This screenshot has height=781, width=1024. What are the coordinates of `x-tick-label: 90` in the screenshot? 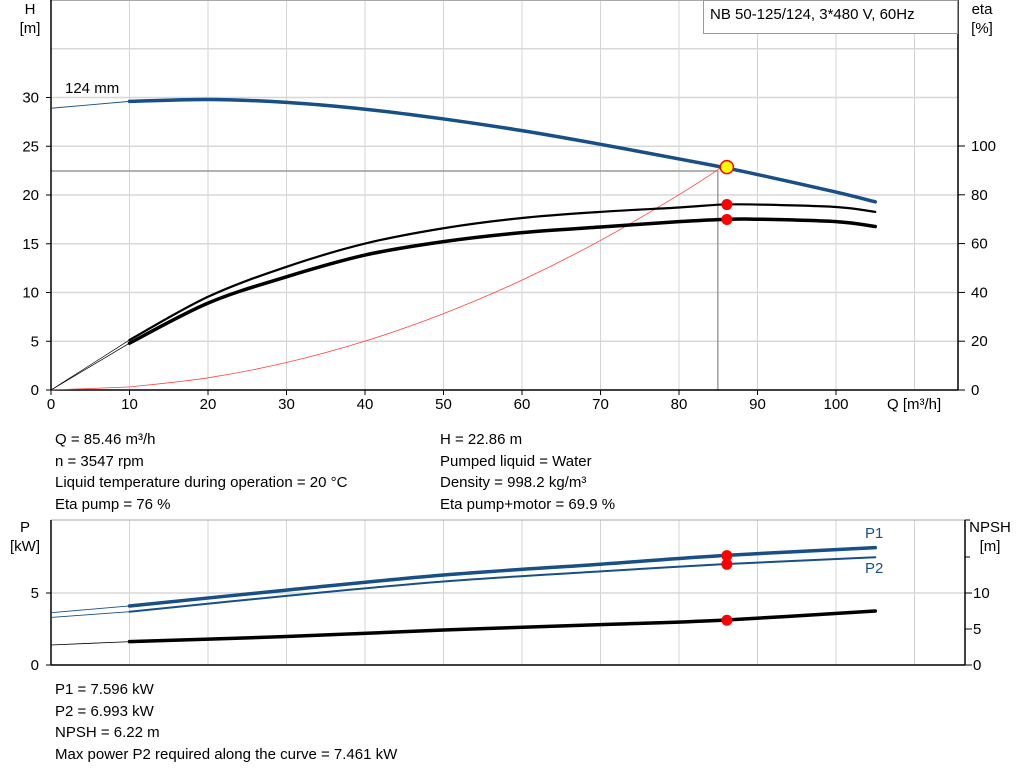 It's located at (757, 404).